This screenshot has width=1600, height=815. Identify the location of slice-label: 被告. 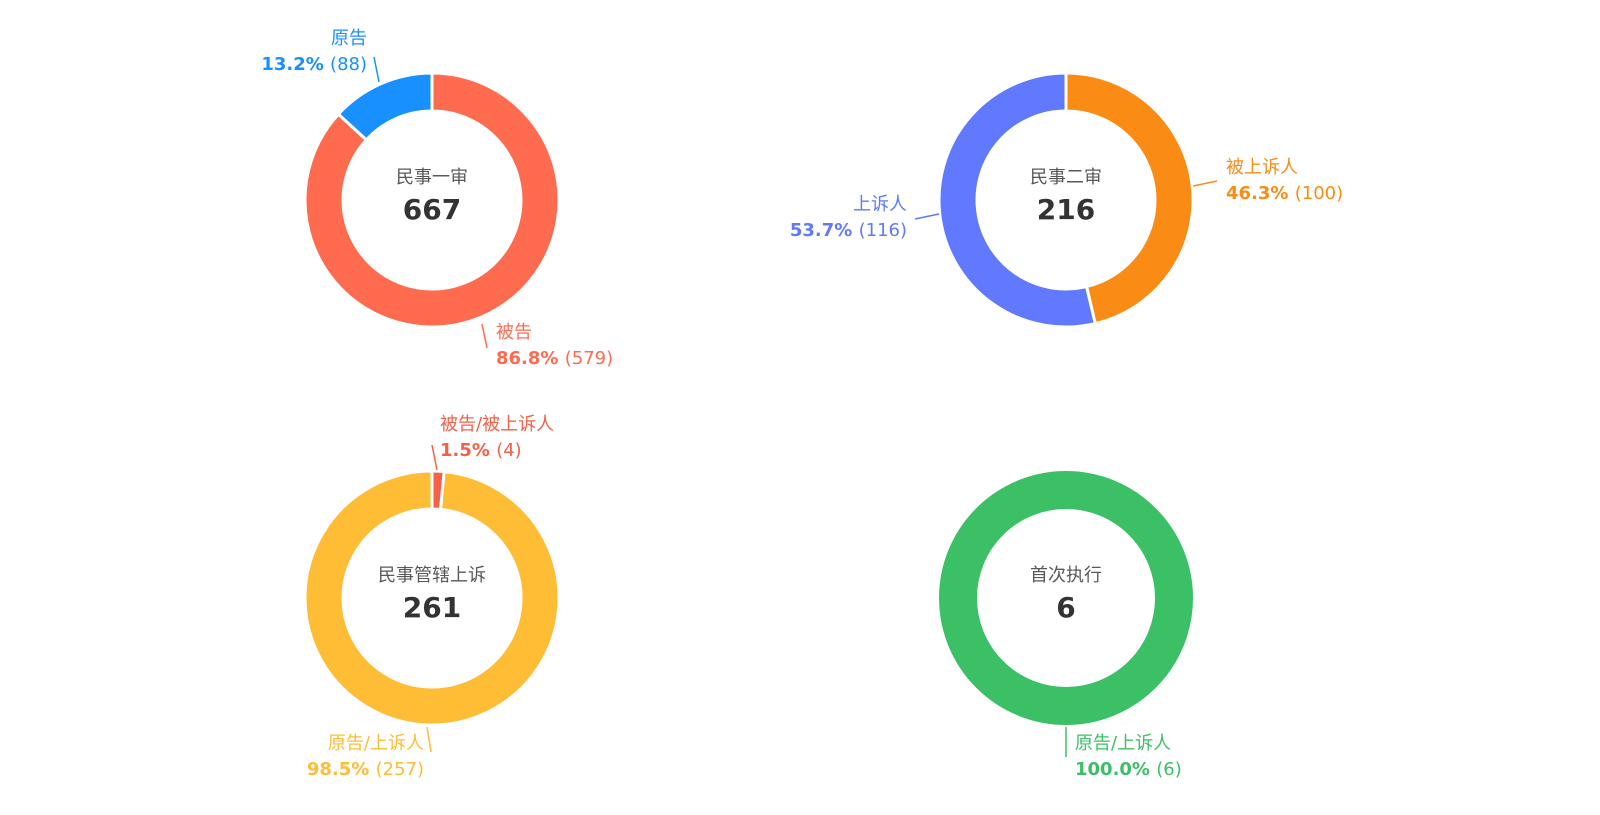
(514, 332).